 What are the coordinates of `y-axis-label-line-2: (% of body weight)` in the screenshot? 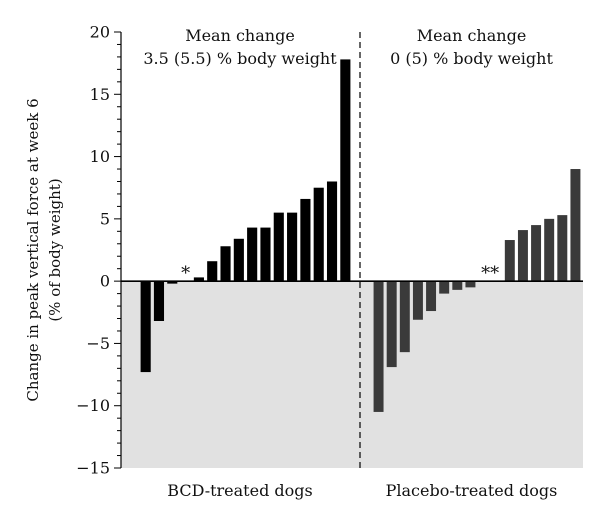 It's located at (55, 249).